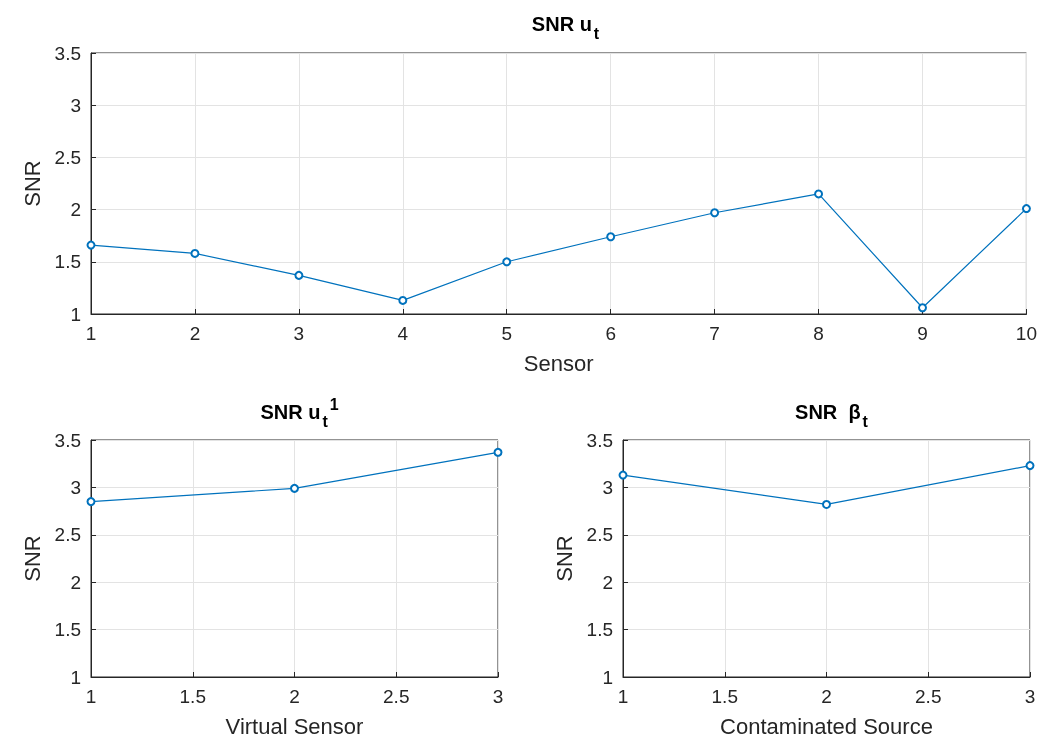 The image size is (1040, 747). Describe the element at coordinates (922, 333) in the screenshot. I see `x-tick-label: 9` at that location.